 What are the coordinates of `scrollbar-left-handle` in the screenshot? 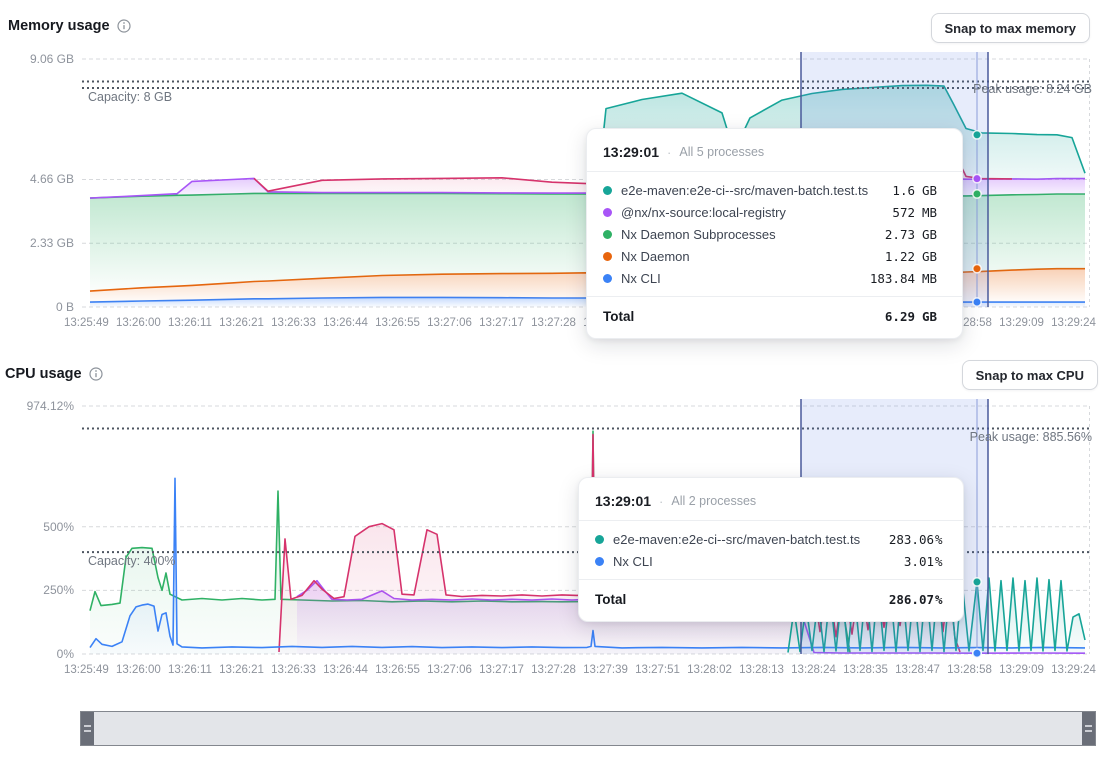 It's located at (87, 728).